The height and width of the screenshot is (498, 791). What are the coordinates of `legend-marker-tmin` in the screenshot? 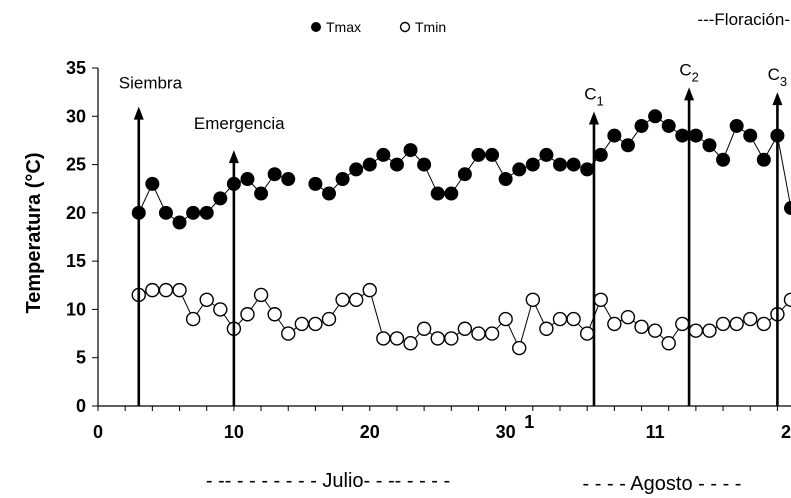 It's located at (405, 27).